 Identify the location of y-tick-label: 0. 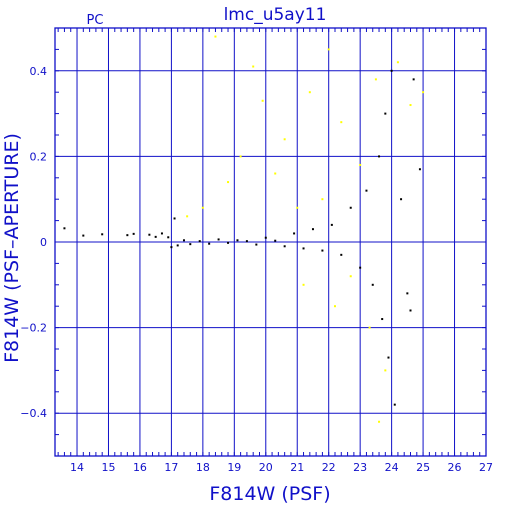
(43, 242).